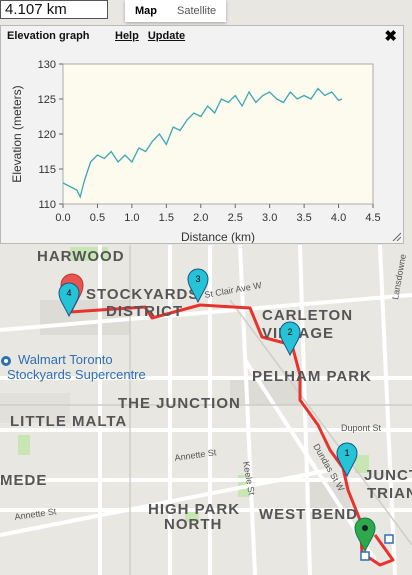 Image resolution: width=412 pixels, height=575 pixels. I want to click on walmart-pin-icon, so click(6, 361).